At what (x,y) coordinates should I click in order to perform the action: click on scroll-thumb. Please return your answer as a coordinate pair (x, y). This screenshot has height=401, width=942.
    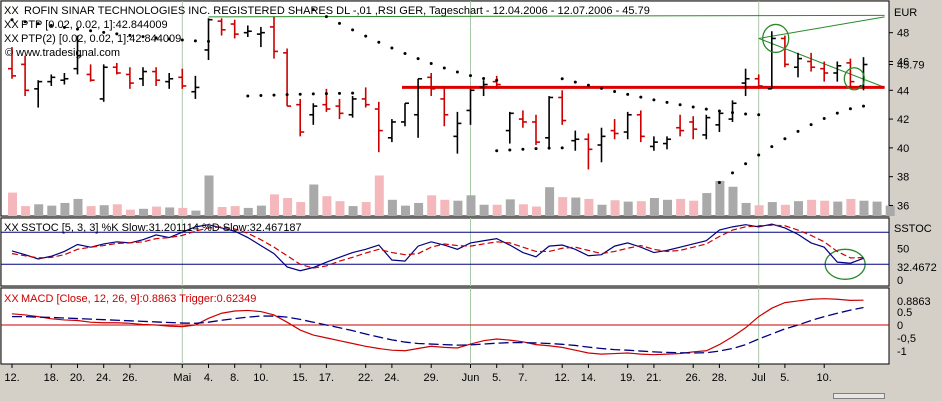
    Looking at the image, I should click on (859, 396).